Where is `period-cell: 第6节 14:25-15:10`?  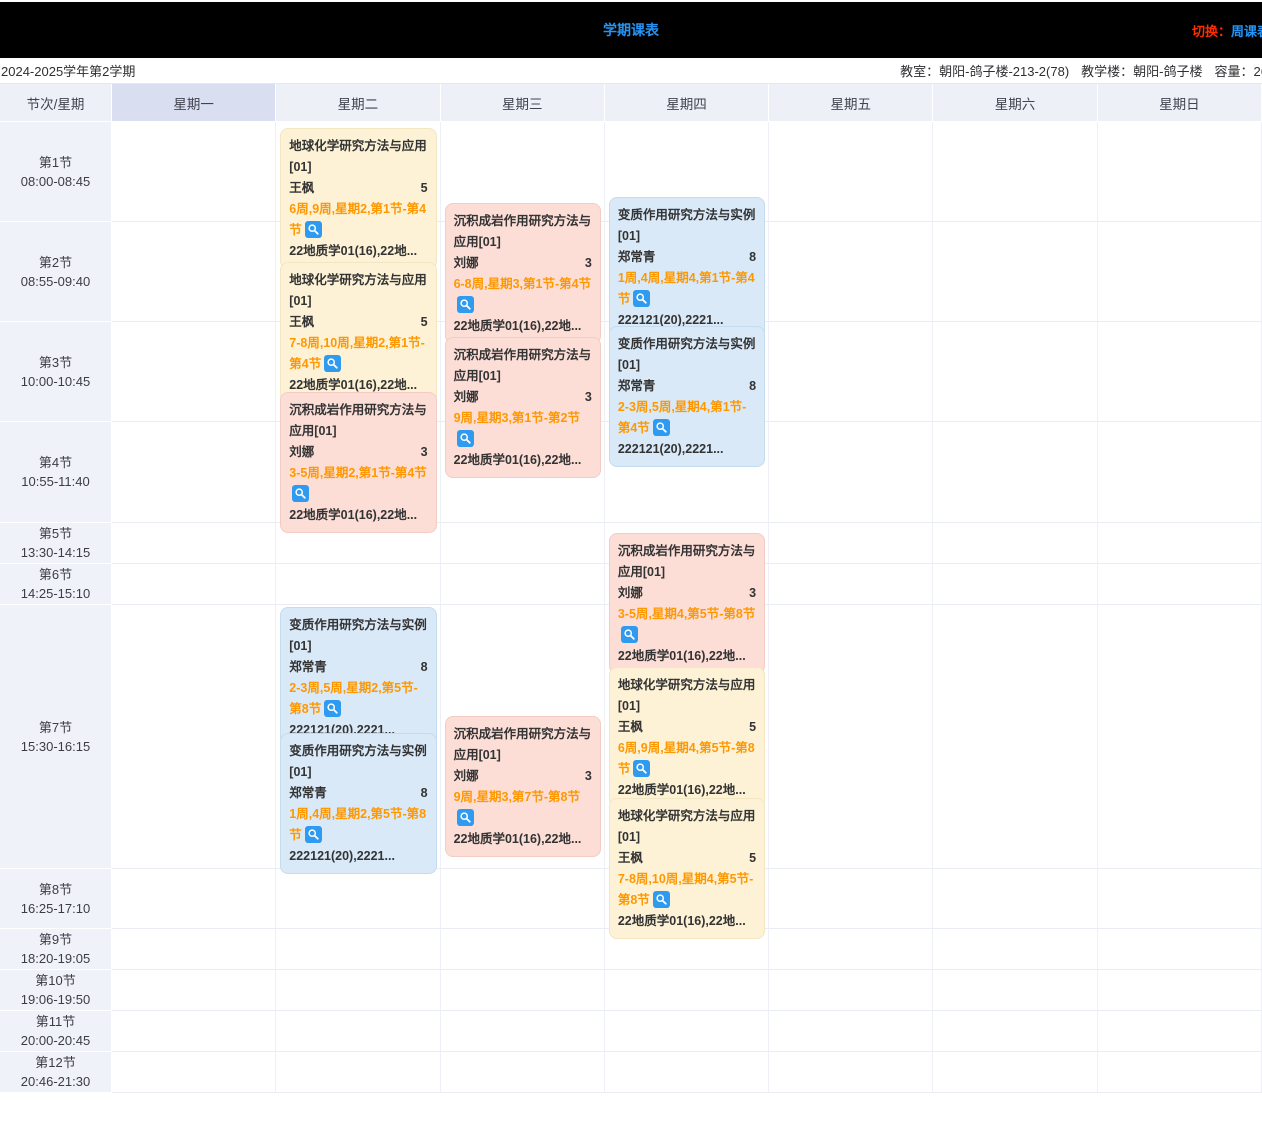
period-cell: 第6节 14:25-15:10 is located at coordinates (56, 584).